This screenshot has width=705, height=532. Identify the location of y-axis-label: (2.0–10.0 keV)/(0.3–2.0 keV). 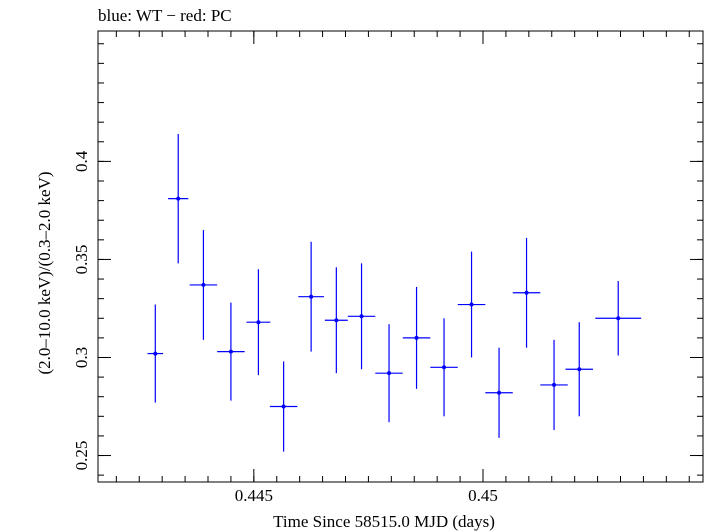
(44, 272).